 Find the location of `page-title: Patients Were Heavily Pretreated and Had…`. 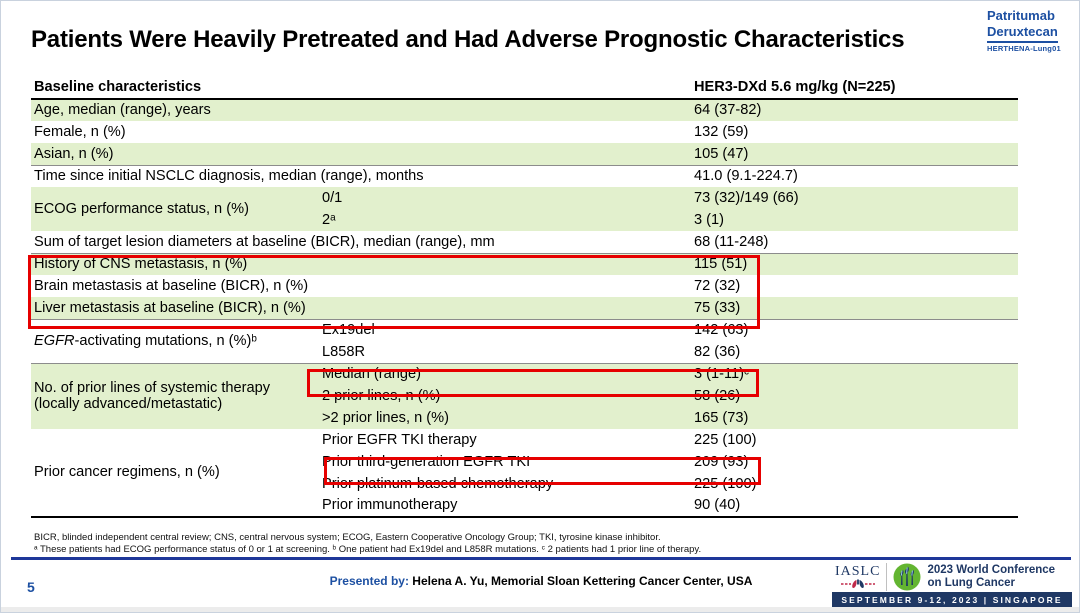

page-title: Patients Were Heavily Pretreated and Had… is located at coordinates (468, 39).